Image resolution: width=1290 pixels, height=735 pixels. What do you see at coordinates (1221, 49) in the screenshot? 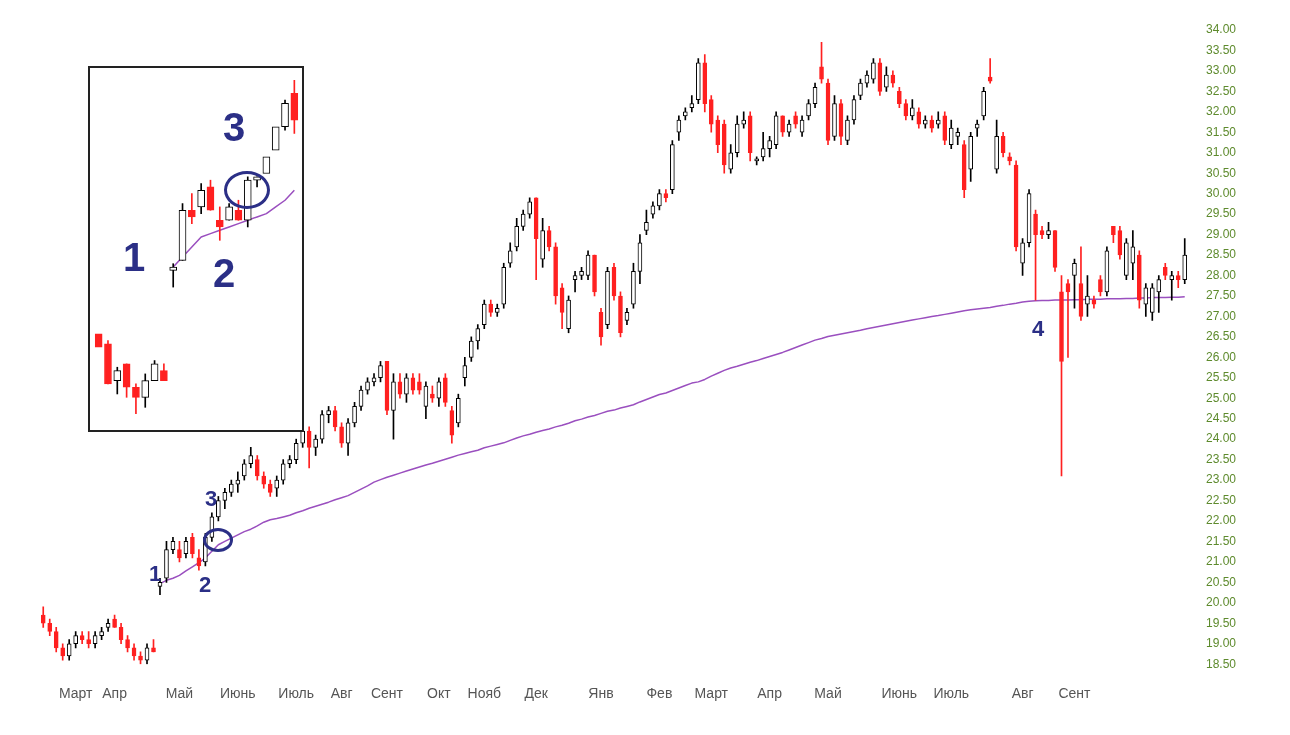
I see `y-tick-label: 33.50` at bounding box center [1221, 49].